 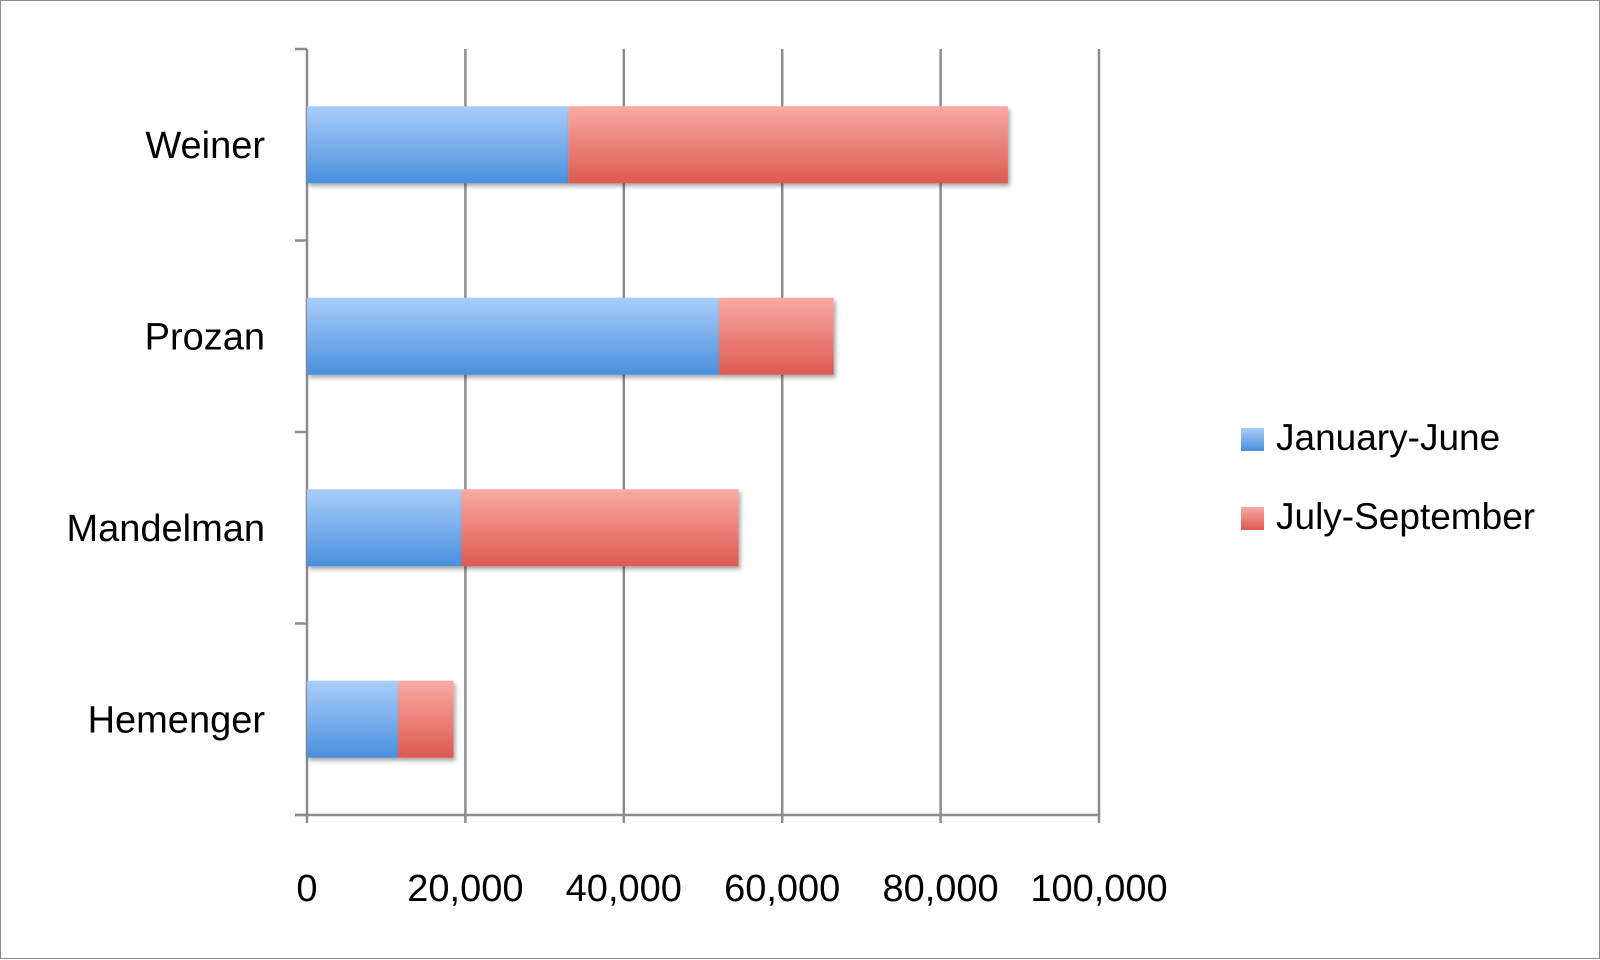 What do you see at coordinates (1098, 889) in the screenshot?
I see `x-tick-label: 100,000` at bounding box center [1098, 889].